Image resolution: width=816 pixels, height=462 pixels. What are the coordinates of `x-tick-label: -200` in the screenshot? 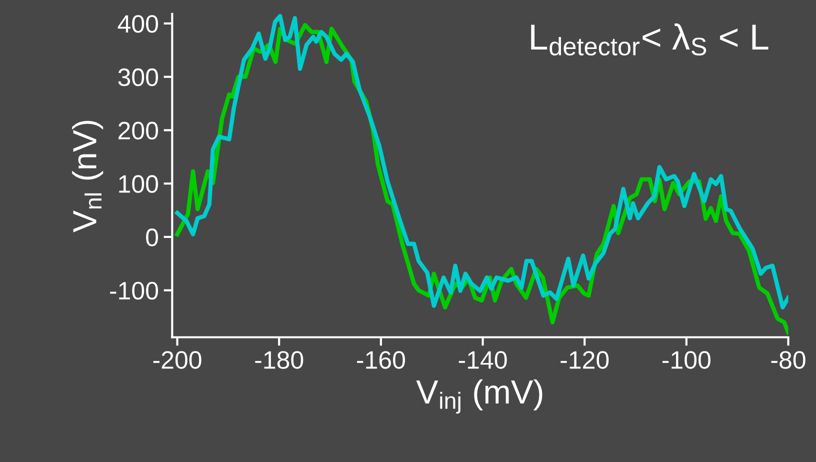 It's located at (177, 360).